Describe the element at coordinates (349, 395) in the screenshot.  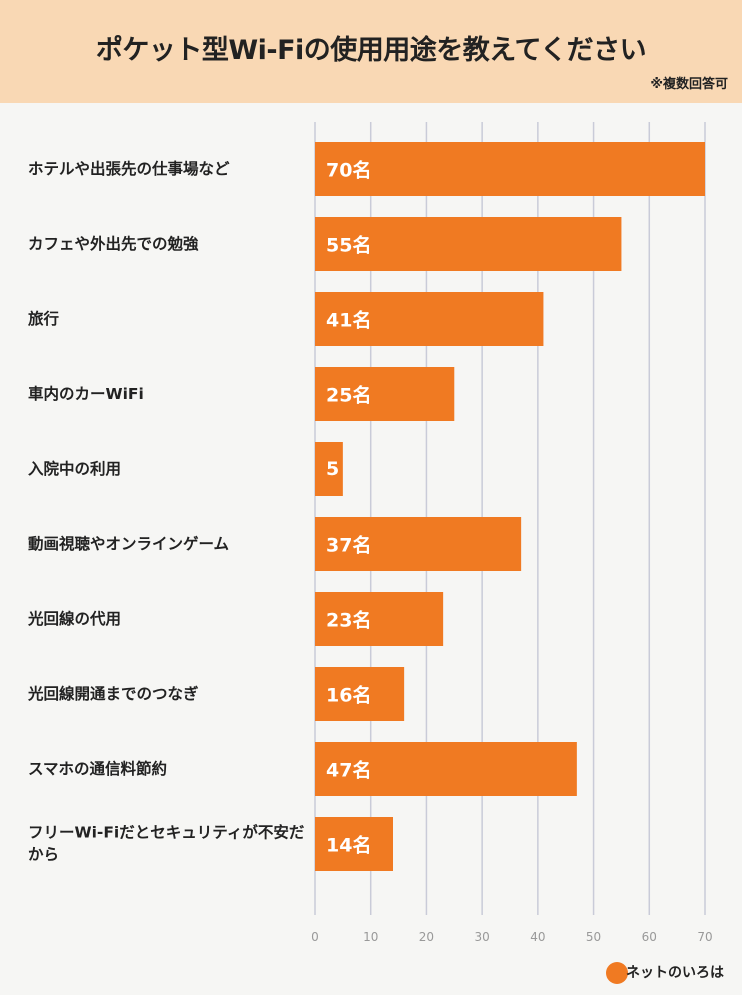
I see `data-label: 25名` at that location.